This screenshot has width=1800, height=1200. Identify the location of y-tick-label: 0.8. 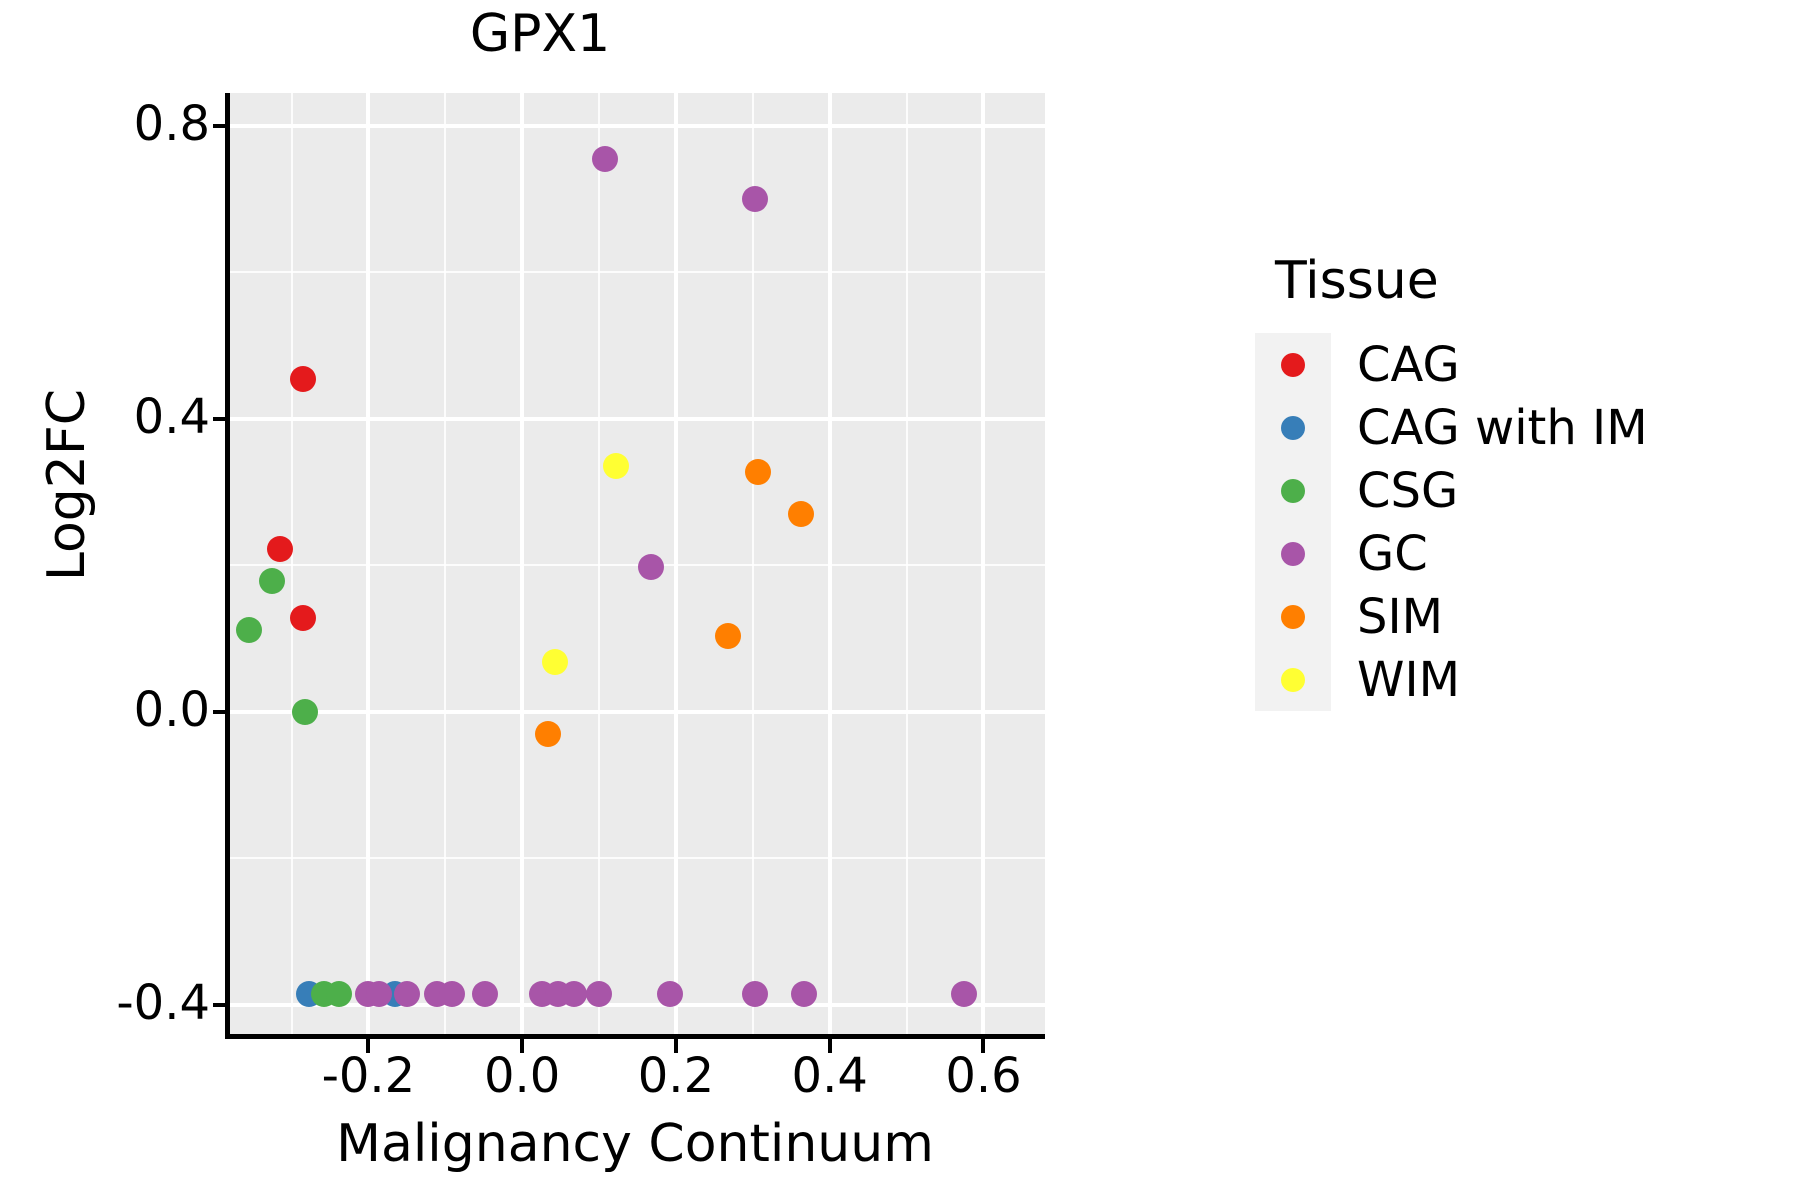
(171, 123).